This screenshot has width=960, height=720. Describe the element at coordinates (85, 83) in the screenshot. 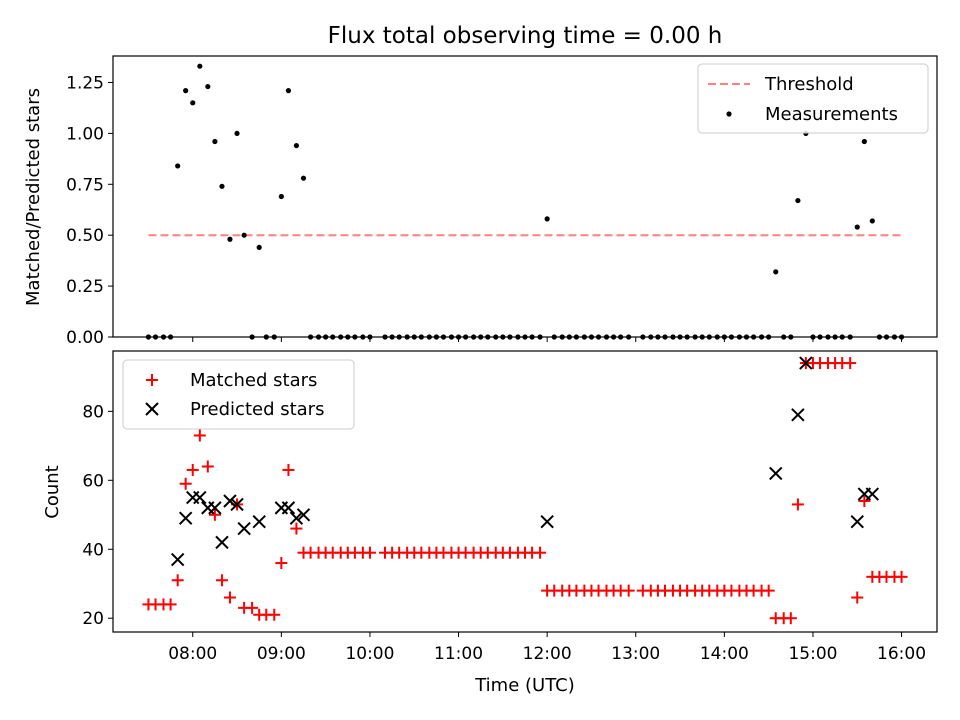

I see `top-y-tick-label: 1.25` at that location.